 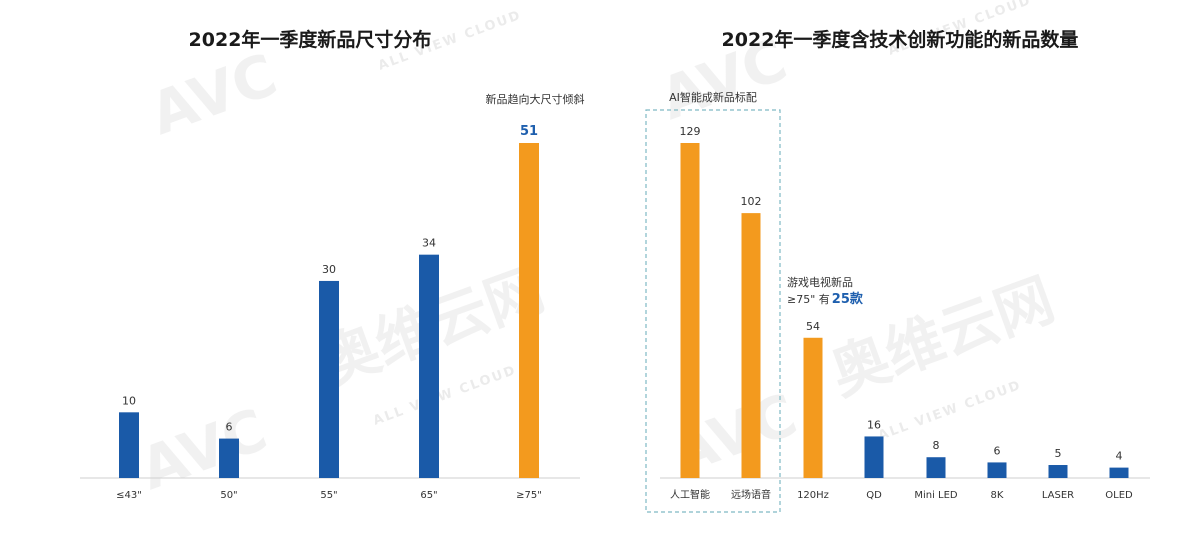 What do you see at coordinates (825, 299) in the screenshot?
I see `gaming-note-line2: ≥75" 有 25款` at bounding box center [825, 299].